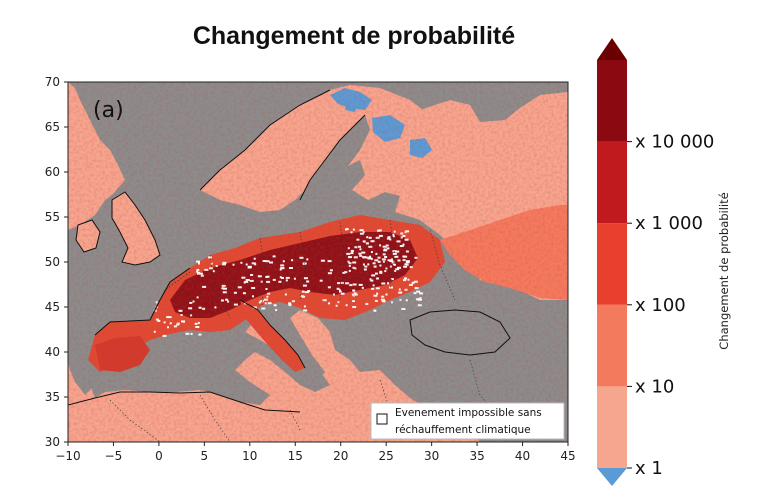 The width and height of the screenshot is (757, 493). I want to click on colorbar-tick-label: x 1 000, so click(669, 223).